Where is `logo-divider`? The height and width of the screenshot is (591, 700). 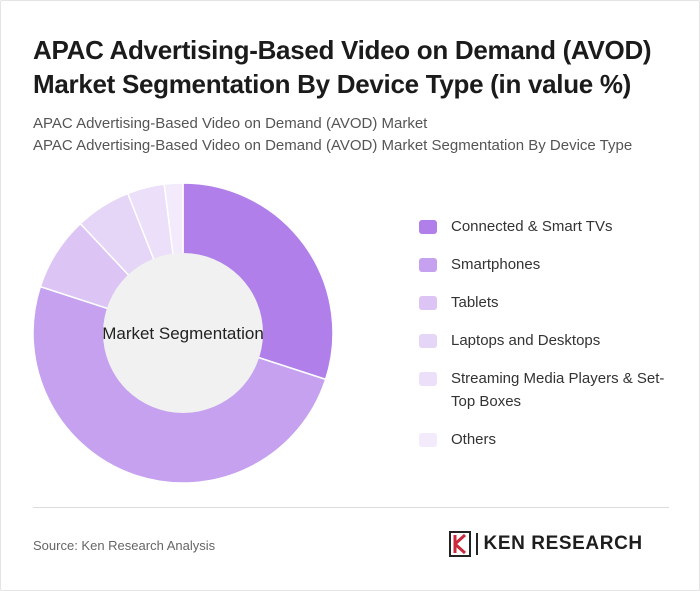
logo-divider is located at coordinates (477, 544).